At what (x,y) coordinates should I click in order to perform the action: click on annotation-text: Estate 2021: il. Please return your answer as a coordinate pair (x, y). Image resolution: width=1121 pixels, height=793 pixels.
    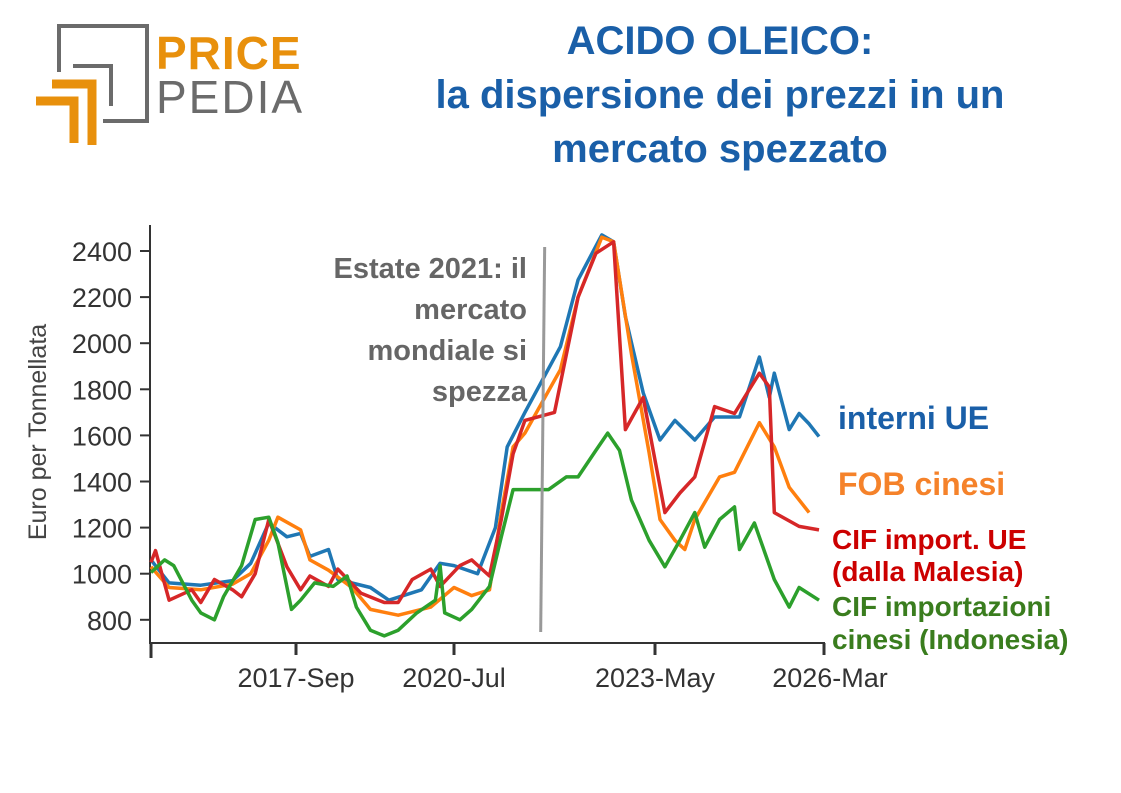
    Looking at the image, I should click on (430, 269).